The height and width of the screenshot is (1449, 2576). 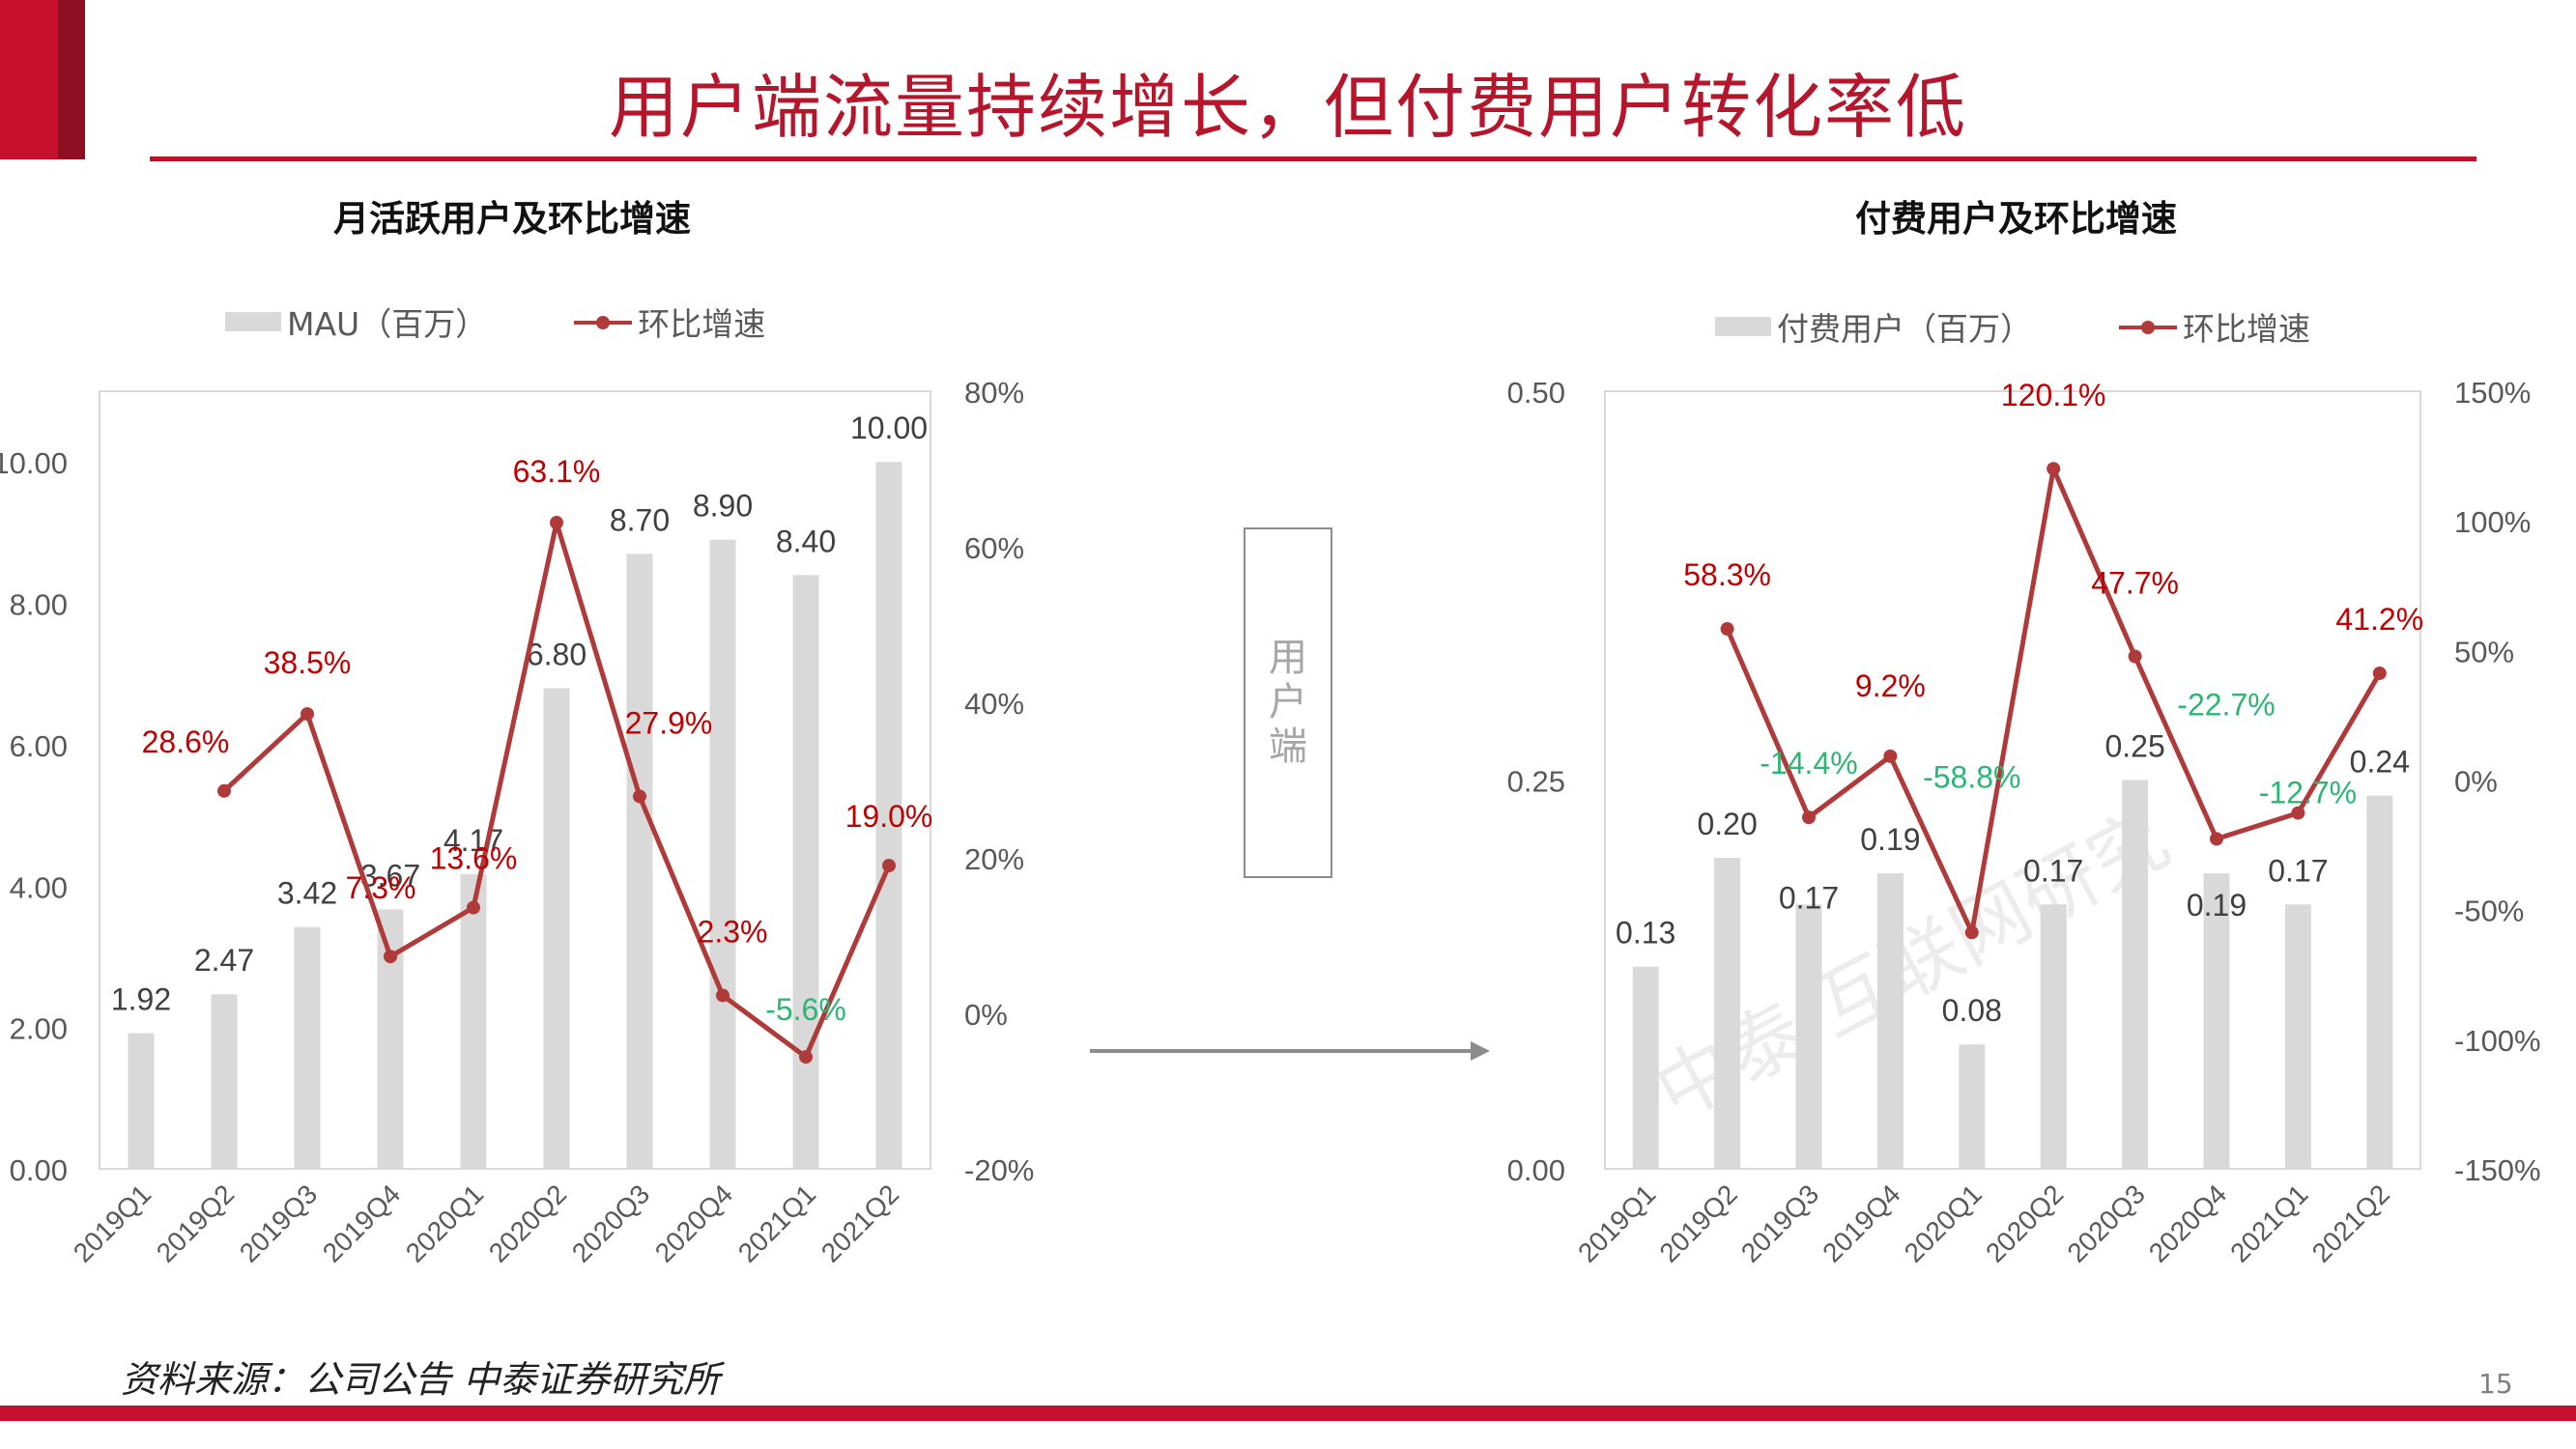 I want to click on y-right-tick-label: 50%, so click(x=2484, y=651).